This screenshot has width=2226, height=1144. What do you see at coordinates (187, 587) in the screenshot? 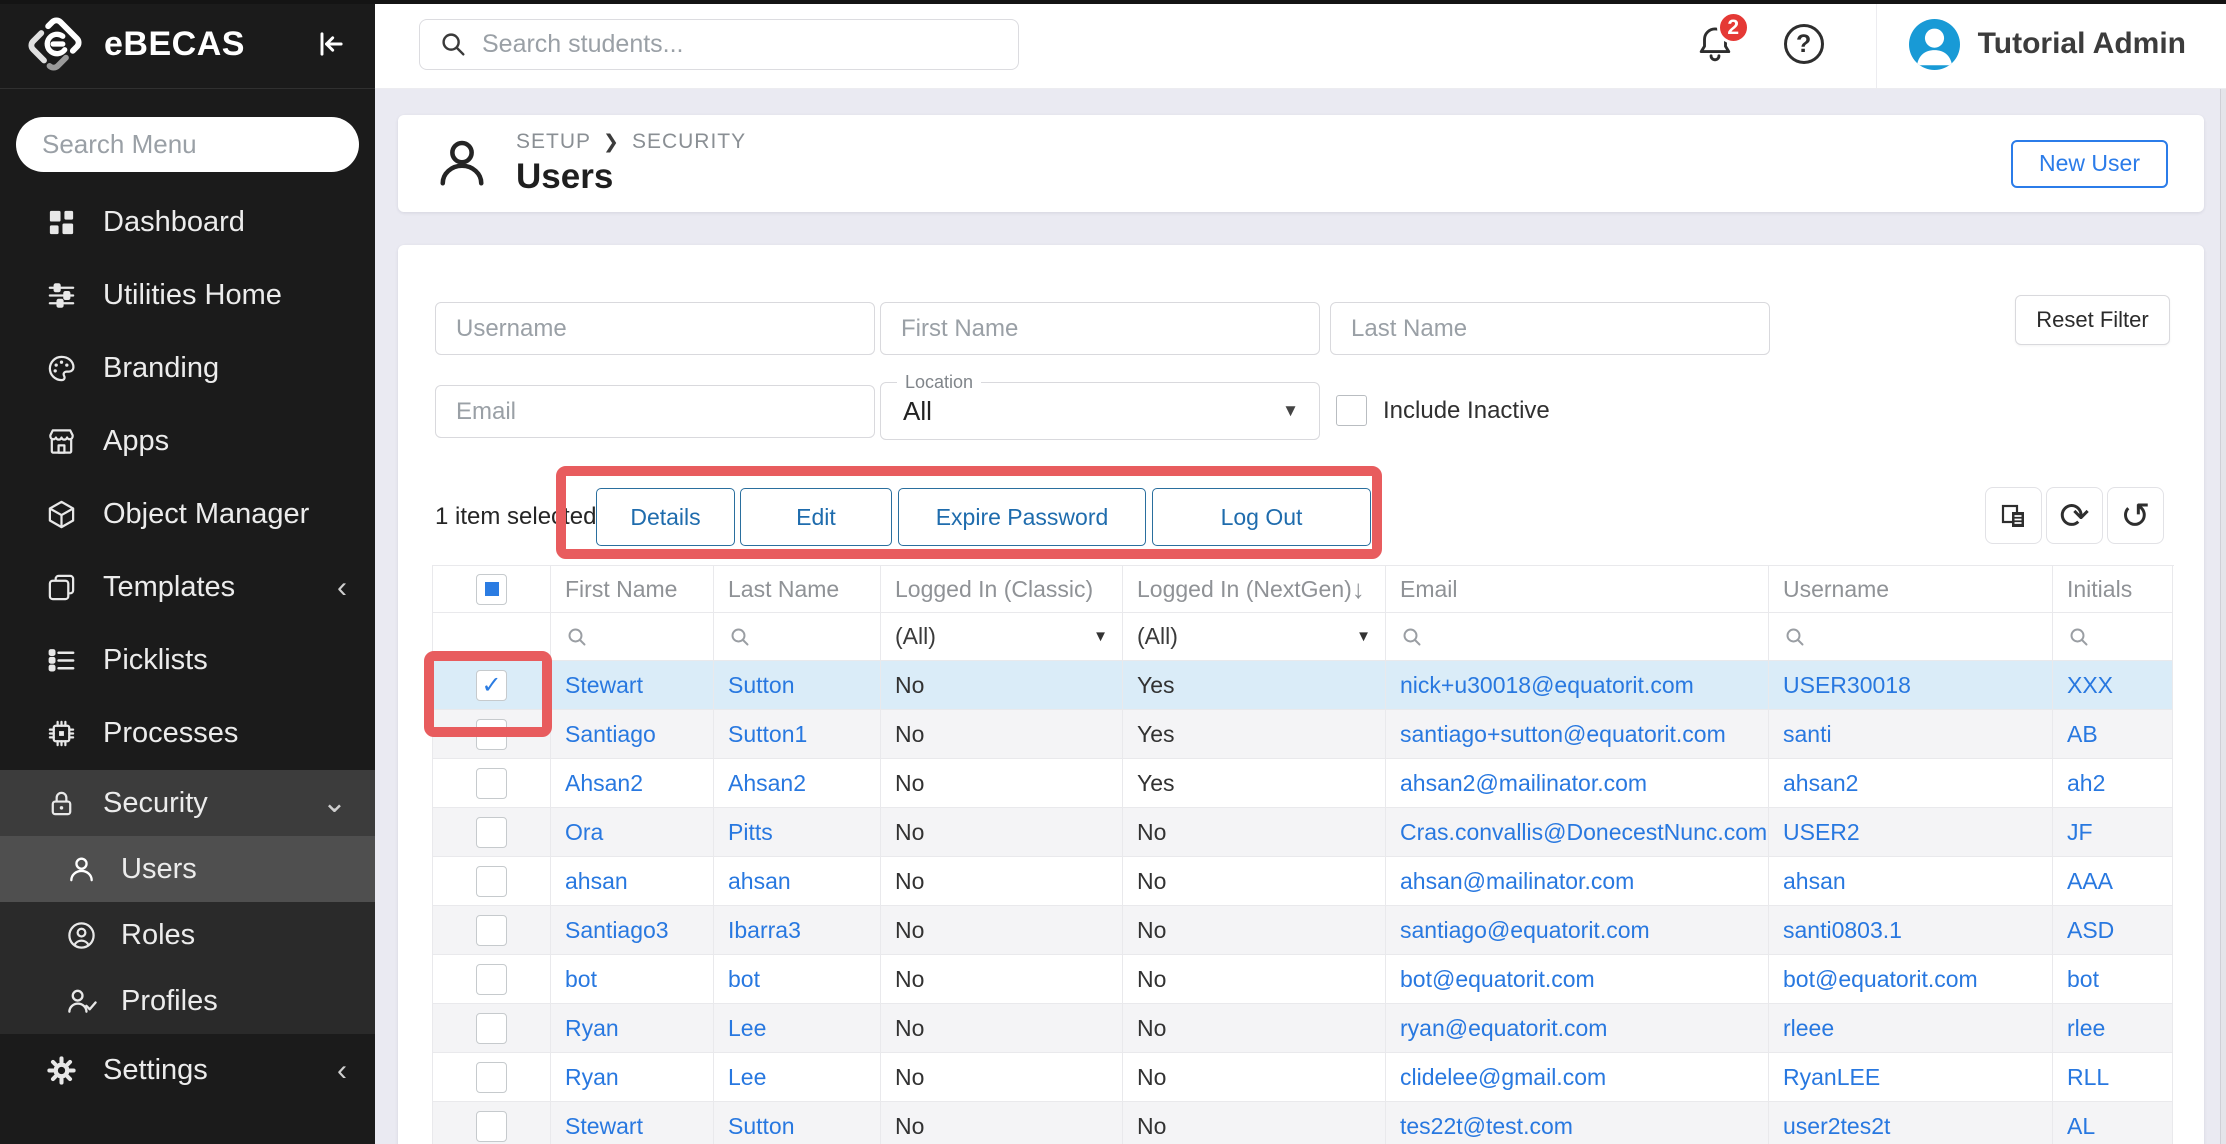
I see `sidebar-item-templates: Templates ‹` at bounding box center [187, 587].